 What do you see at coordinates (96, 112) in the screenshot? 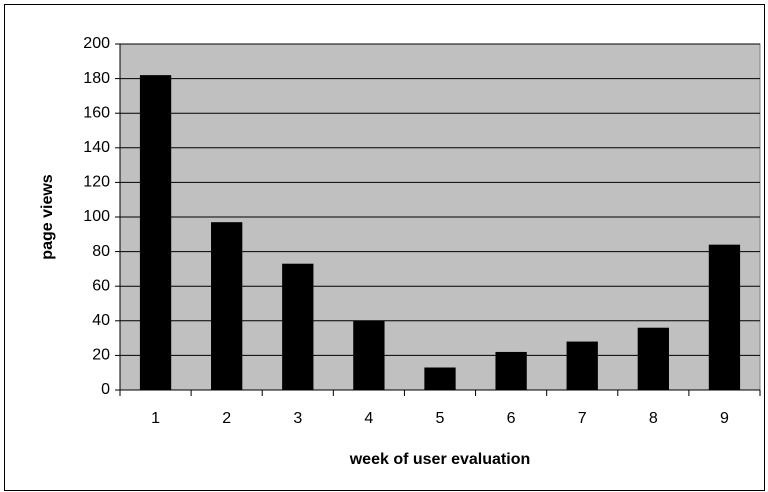
I see `y-tick-label: 160` at bounding box center [96, 112].